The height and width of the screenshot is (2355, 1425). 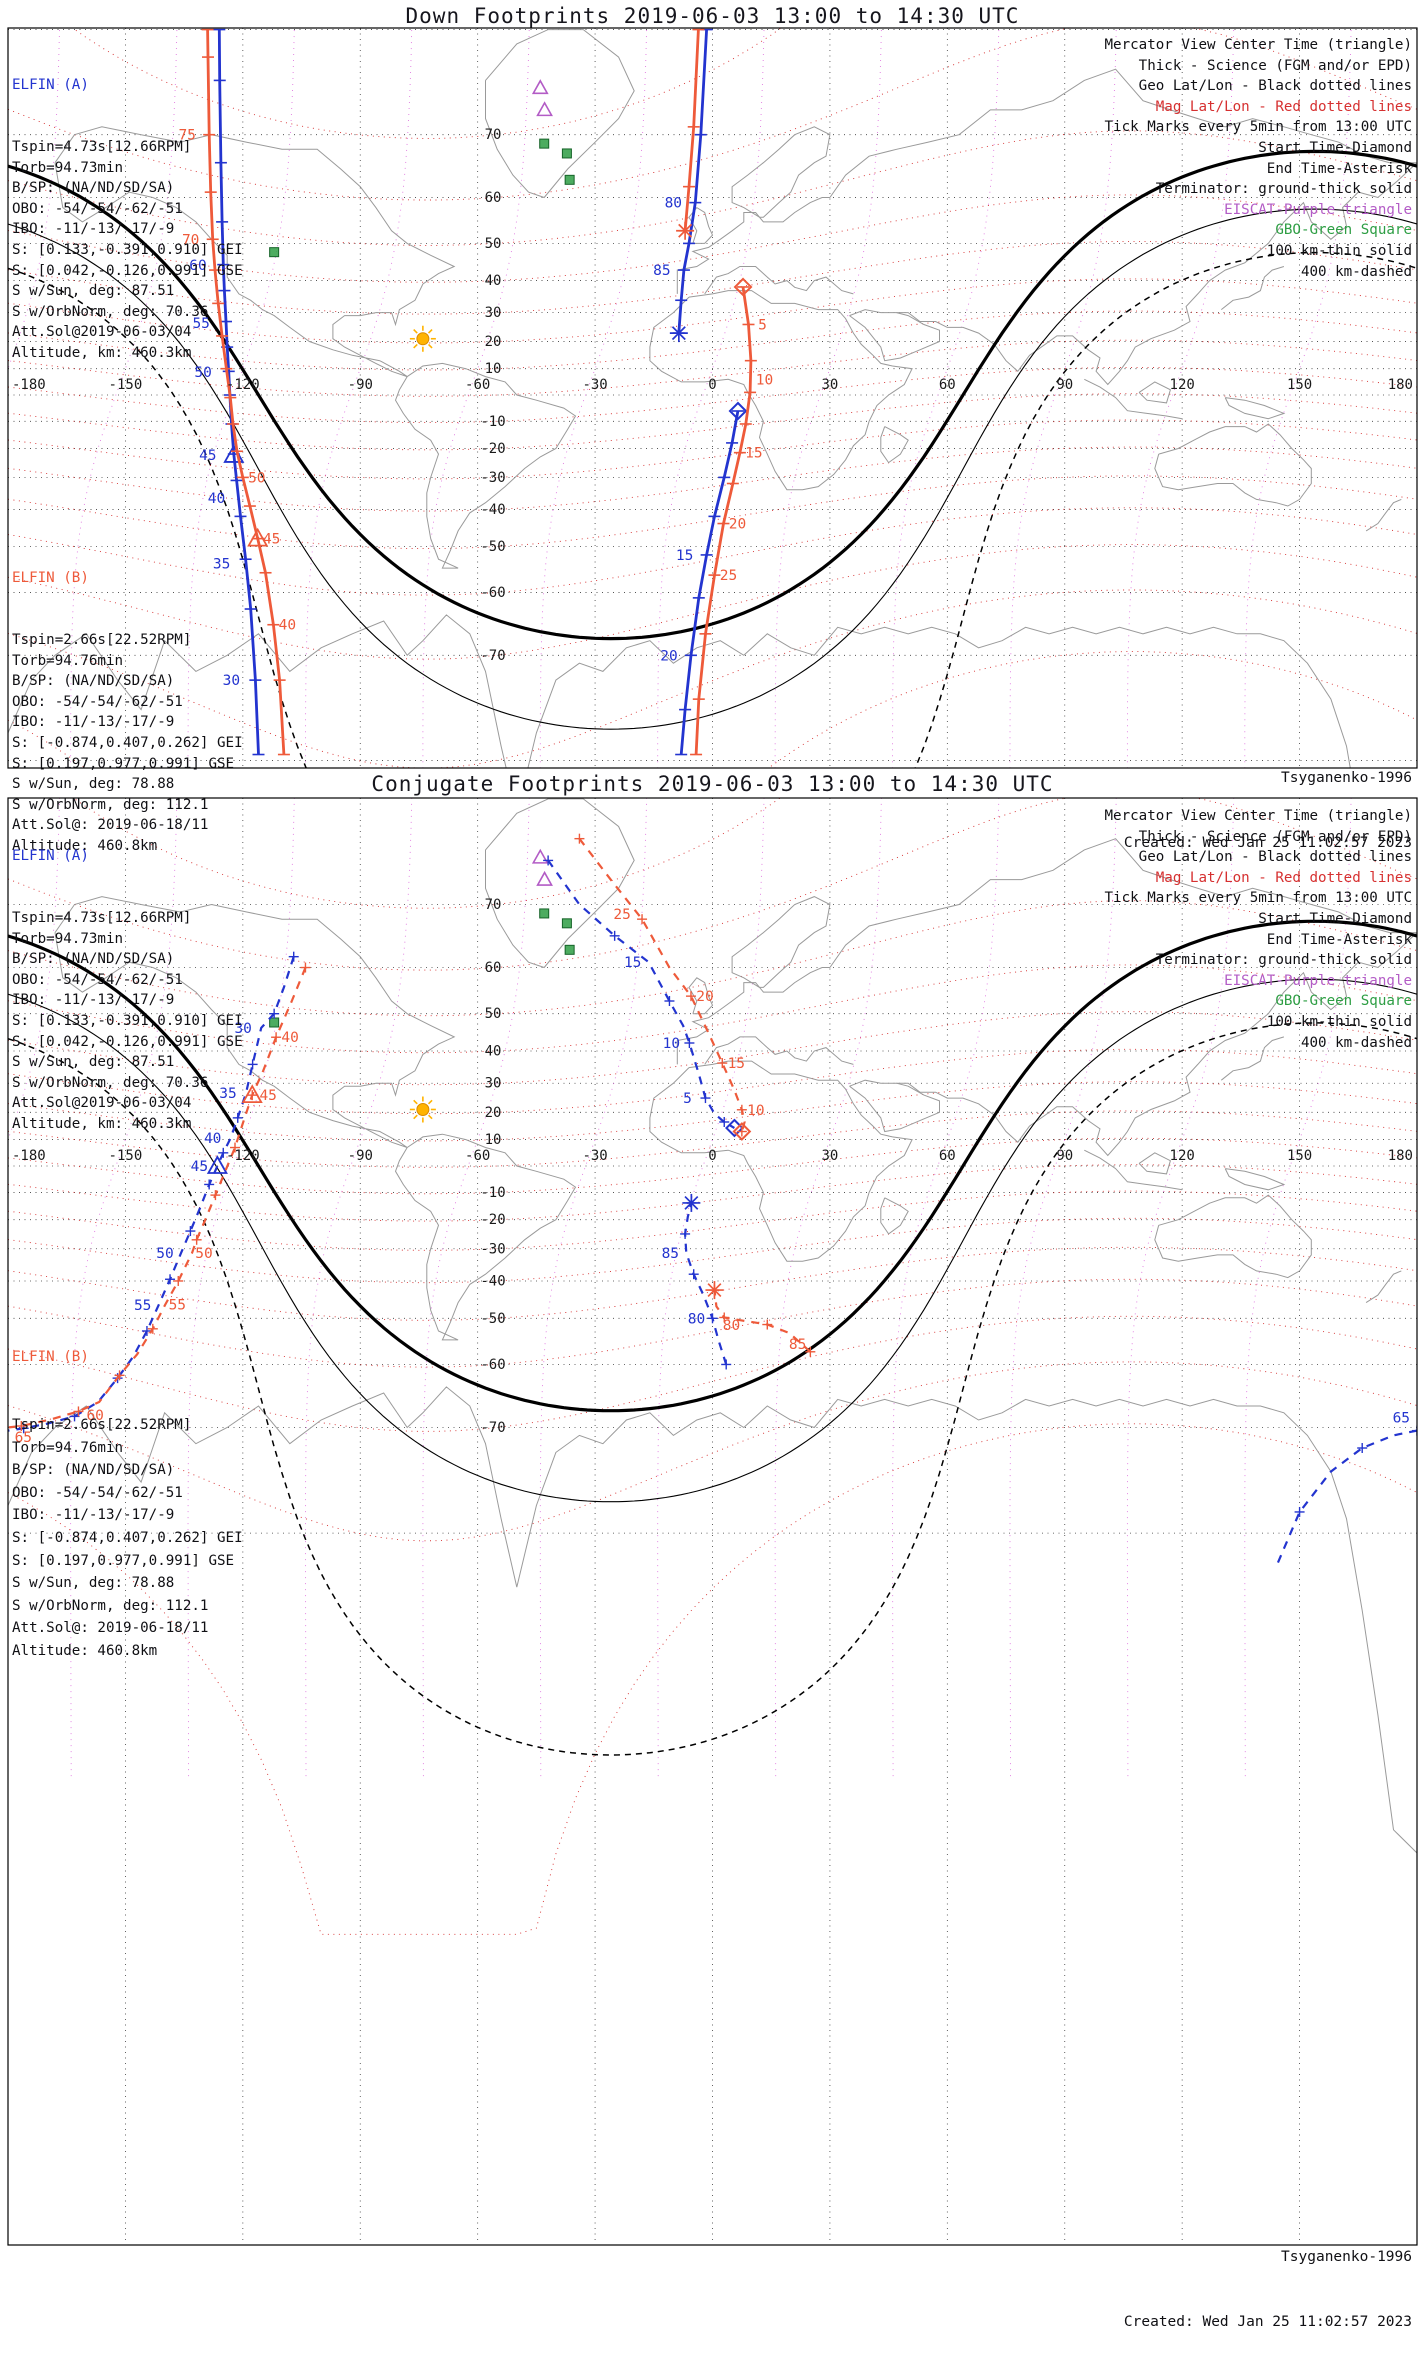 What do you see at coordinates (1182, 385) in the screenshot?
I see `lon-tick-label: 120` at bounding box center [1182, 385].